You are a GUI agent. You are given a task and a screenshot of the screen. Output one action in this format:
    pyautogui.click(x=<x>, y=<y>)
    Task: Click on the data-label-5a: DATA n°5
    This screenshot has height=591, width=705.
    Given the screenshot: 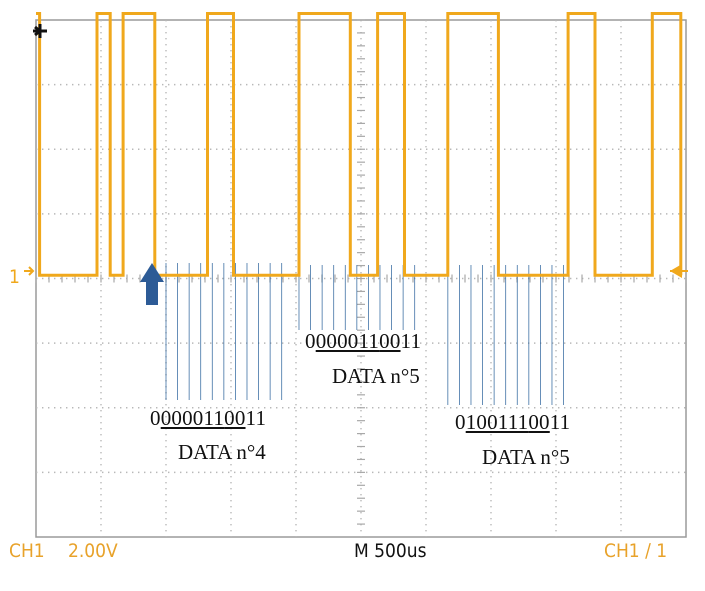 What is the action you would take?
    pyautogui.click(x=376, y=376)
    